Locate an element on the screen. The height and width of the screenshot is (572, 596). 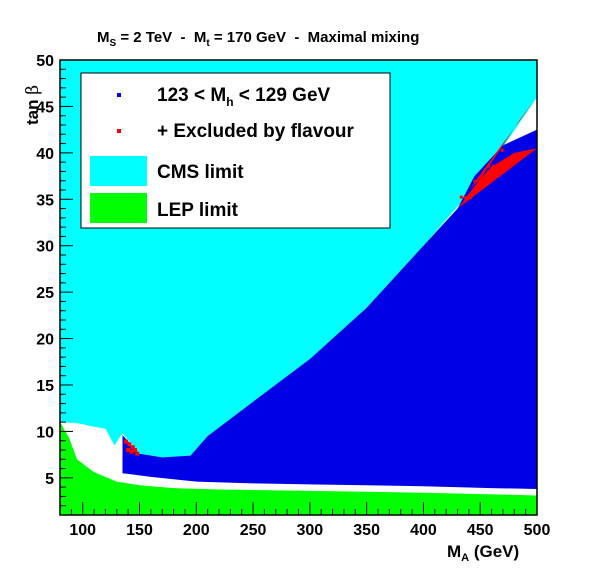
x-axis-ticks: 100 150 200 250 300 350 400 450 500 is located at coordinates (309, 520).